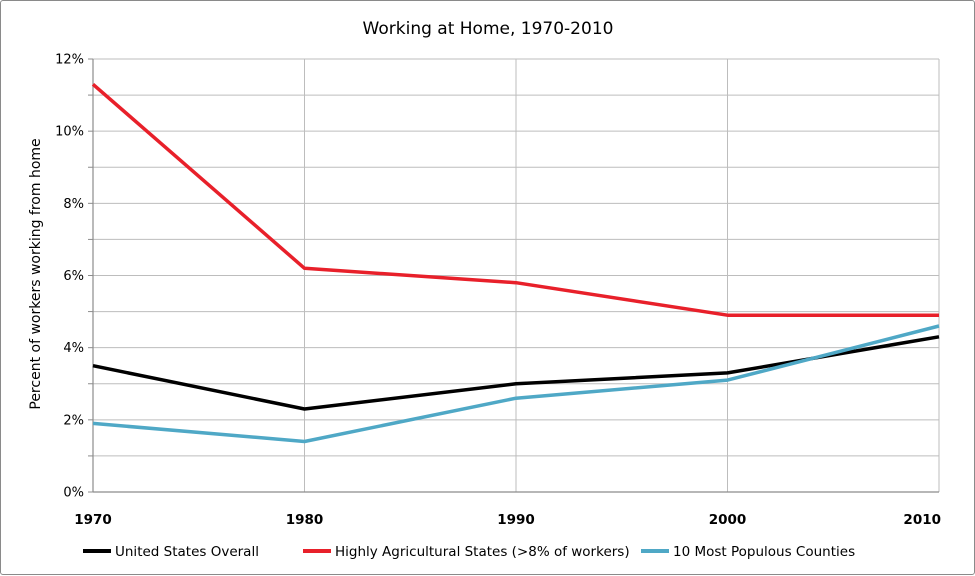  What do you see at coordinates (764, 552) in the screenshot?
I see `legend-label: 10 Most Populous Counties` at bounding box center [764, 552].